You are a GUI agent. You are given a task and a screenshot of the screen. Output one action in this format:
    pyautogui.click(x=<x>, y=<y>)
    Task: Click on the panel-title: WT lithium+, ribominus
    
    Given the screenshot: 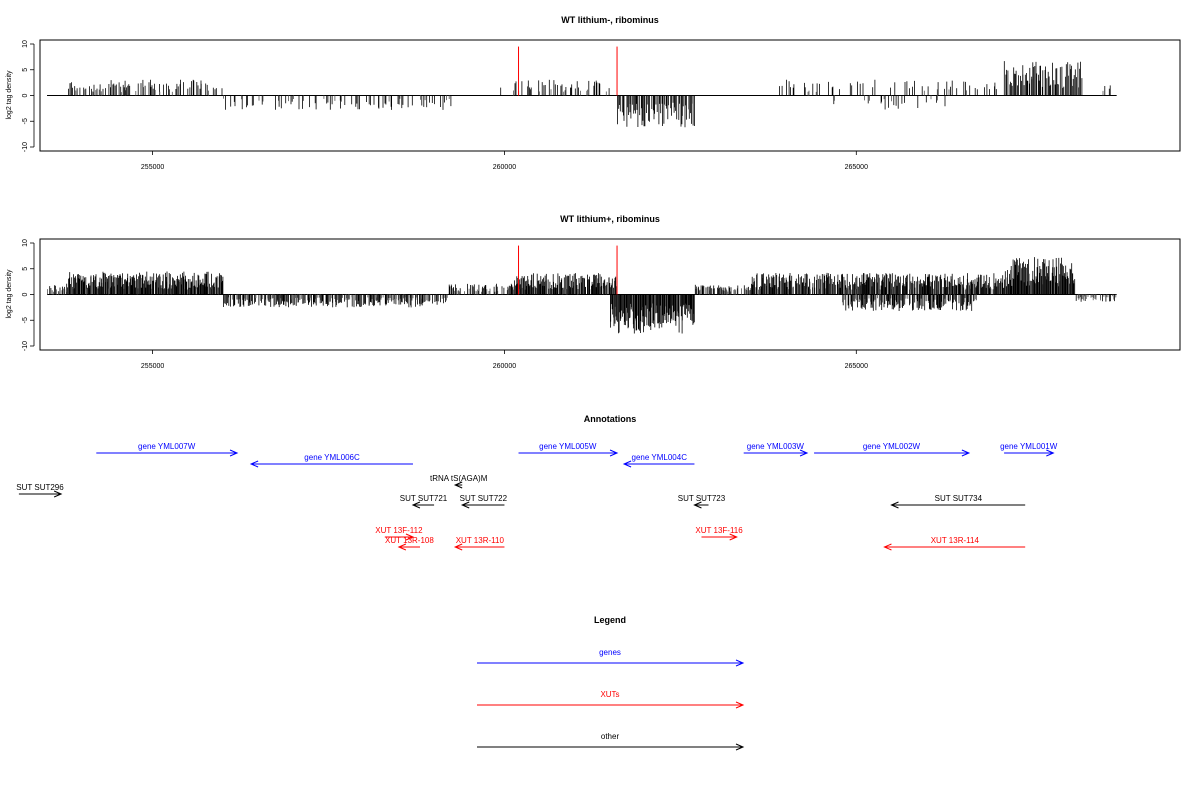 What is the action you would take?
    pyautogui.click(x=610, y=219)
    